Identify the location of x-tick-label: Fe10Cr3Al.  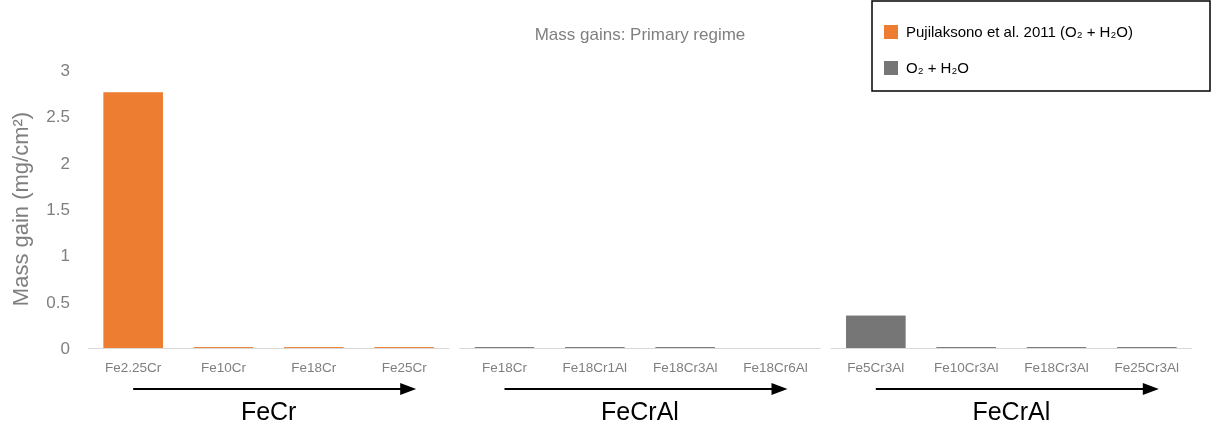
(966, 367).